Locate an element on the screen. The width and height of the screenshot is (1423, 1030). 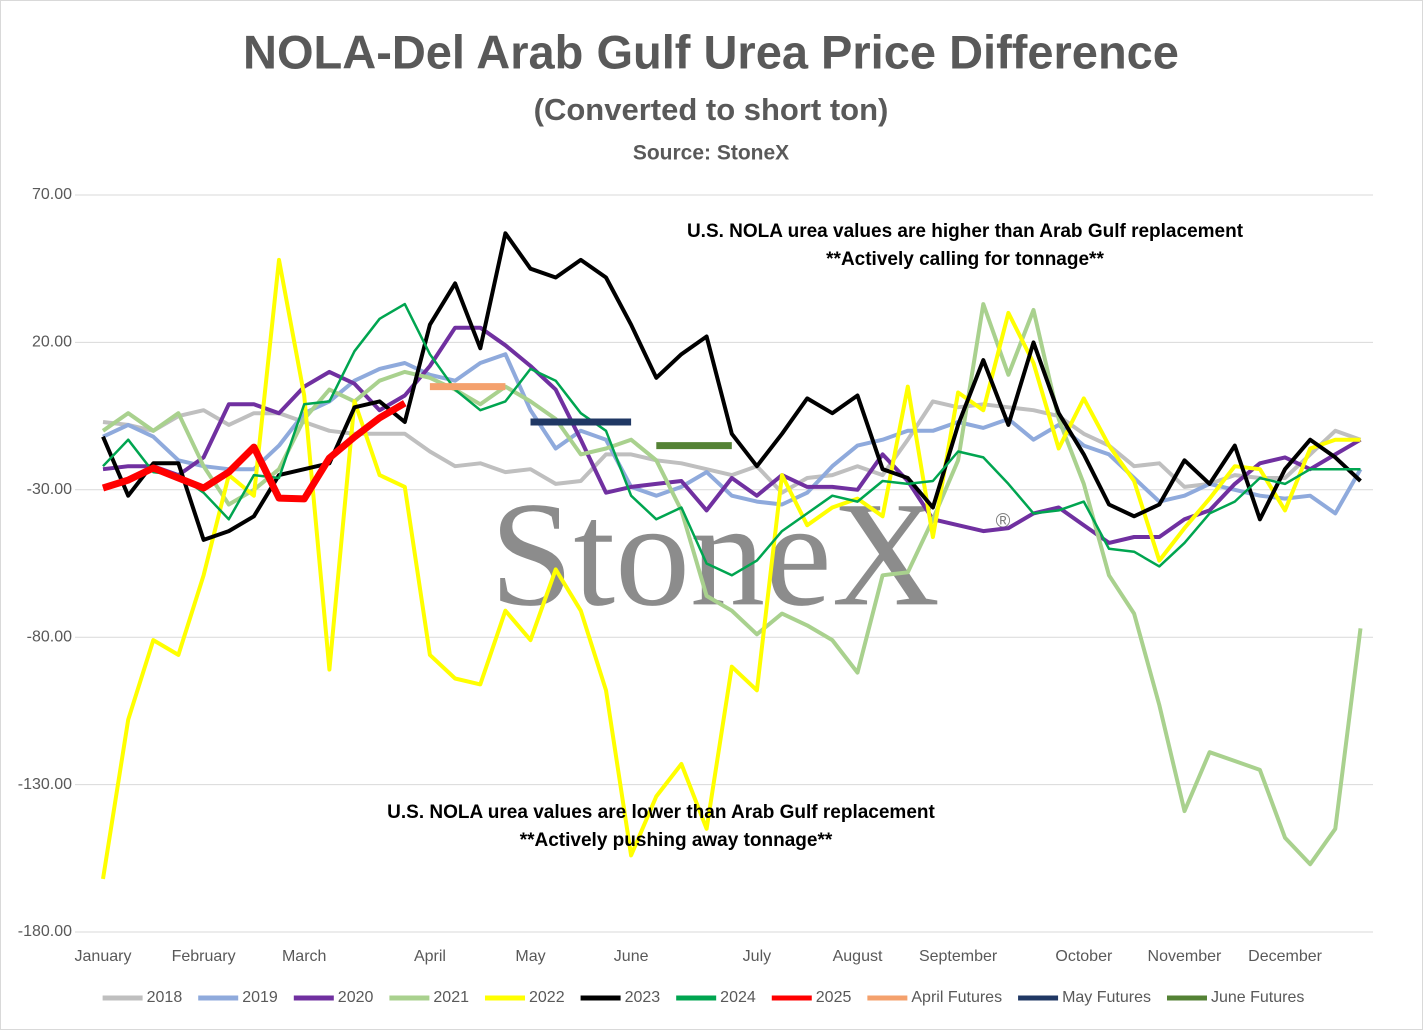
x-tick-label: April is located at coordinates (430, 956).